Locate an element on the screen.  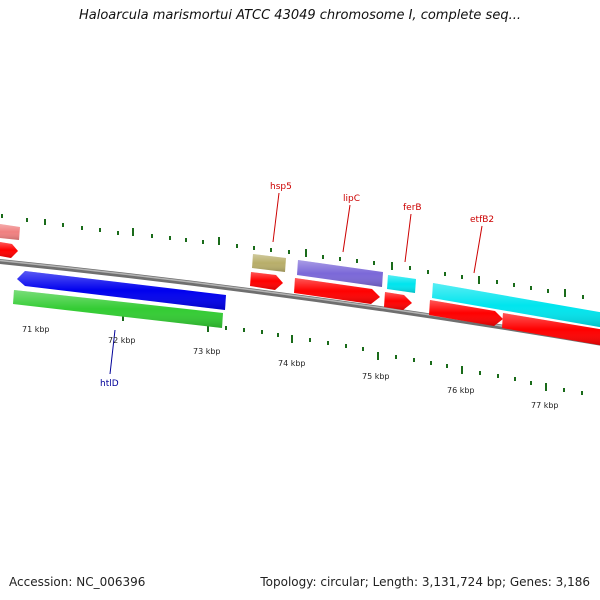
gene-label-lipC: lipC is located at coordinates (351, 199).